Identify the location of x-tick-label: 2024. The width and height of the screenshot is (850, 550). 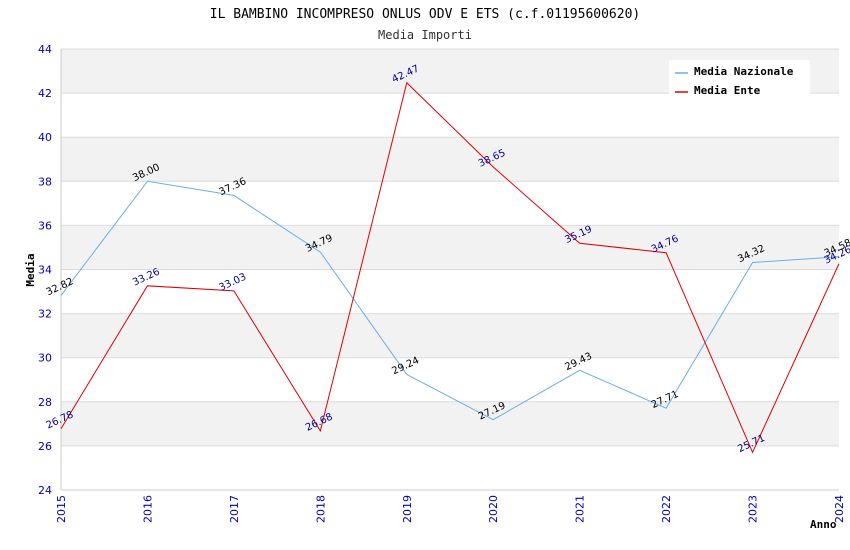
(839, 509).